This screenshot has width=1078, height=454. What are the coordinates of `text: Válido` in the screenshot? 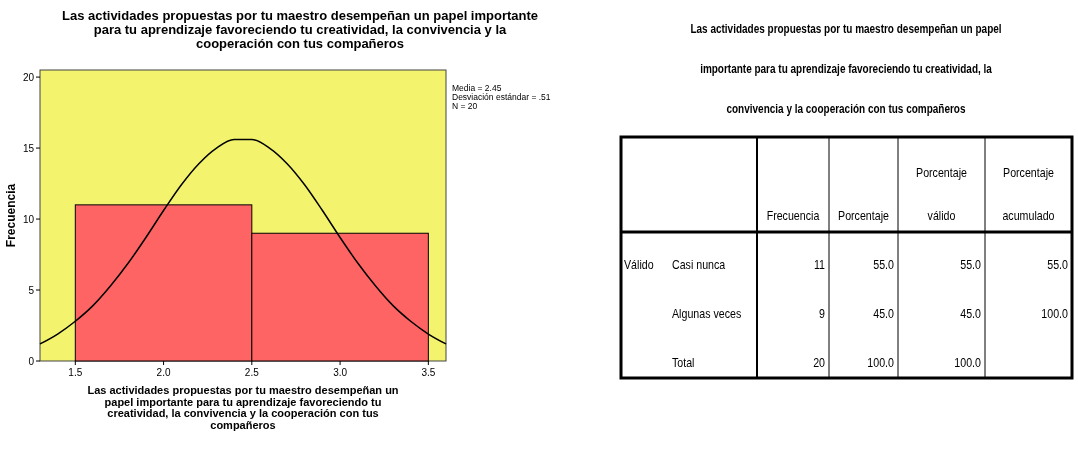 It's located at (639, 264).